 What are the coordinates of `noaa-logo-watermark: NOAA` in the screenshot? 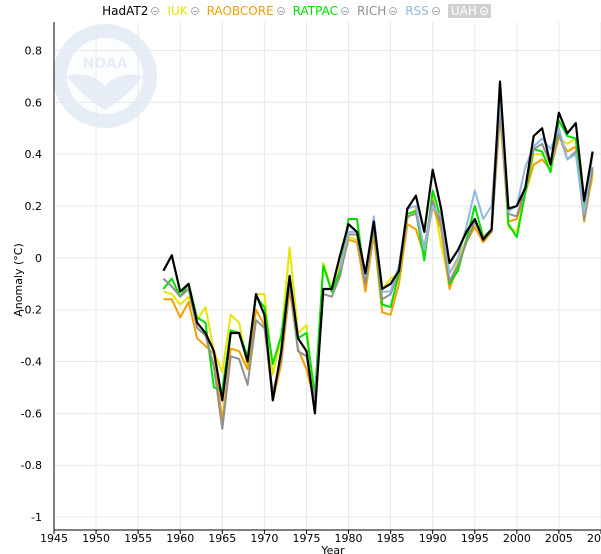 It's located at (105, 76).